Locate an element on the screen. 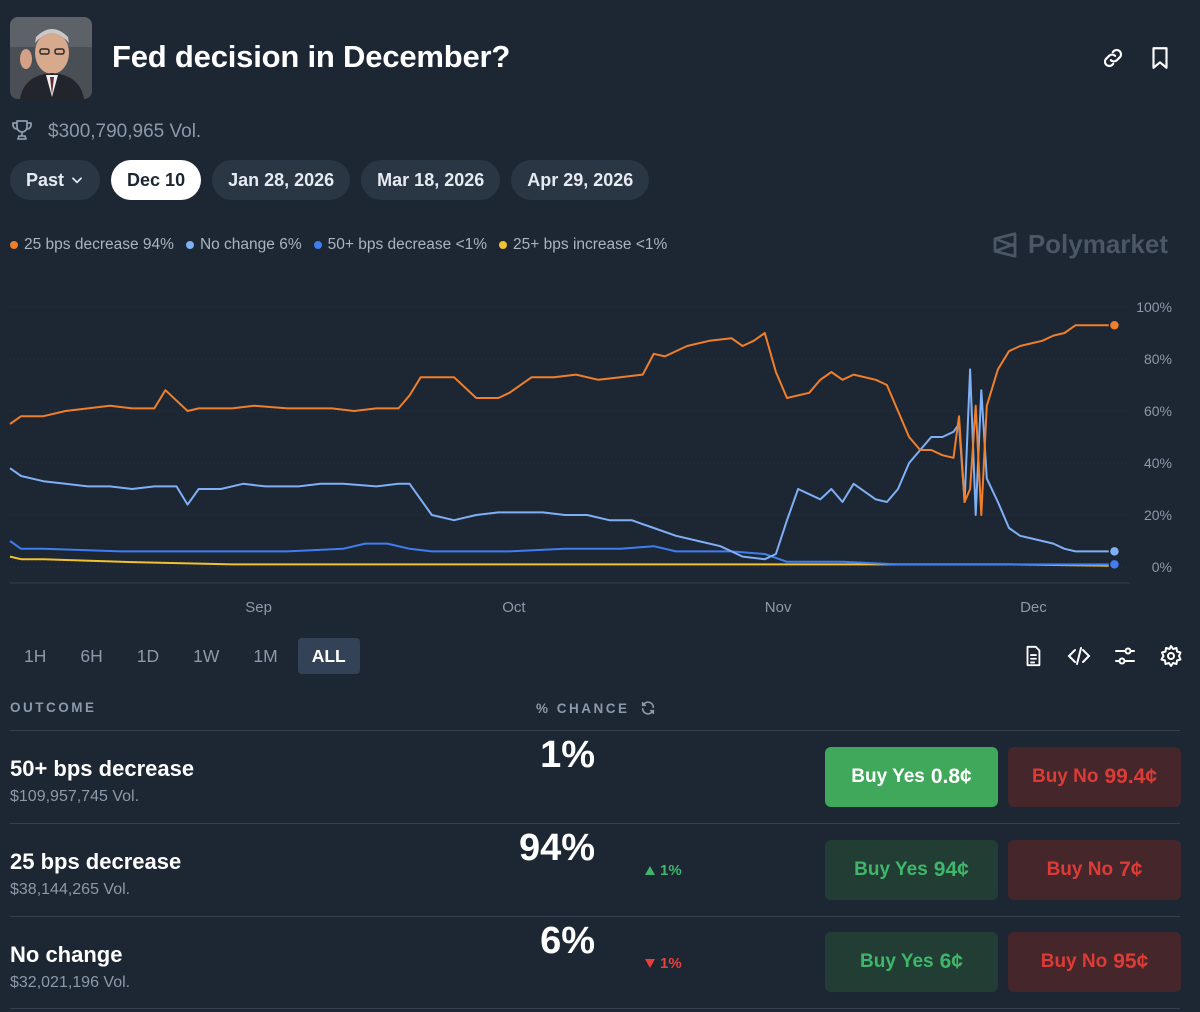 This screenshot has width=1200, height=1012. outcome-volume: $38,144,265 Vol. is located at coordinates (70, 889).